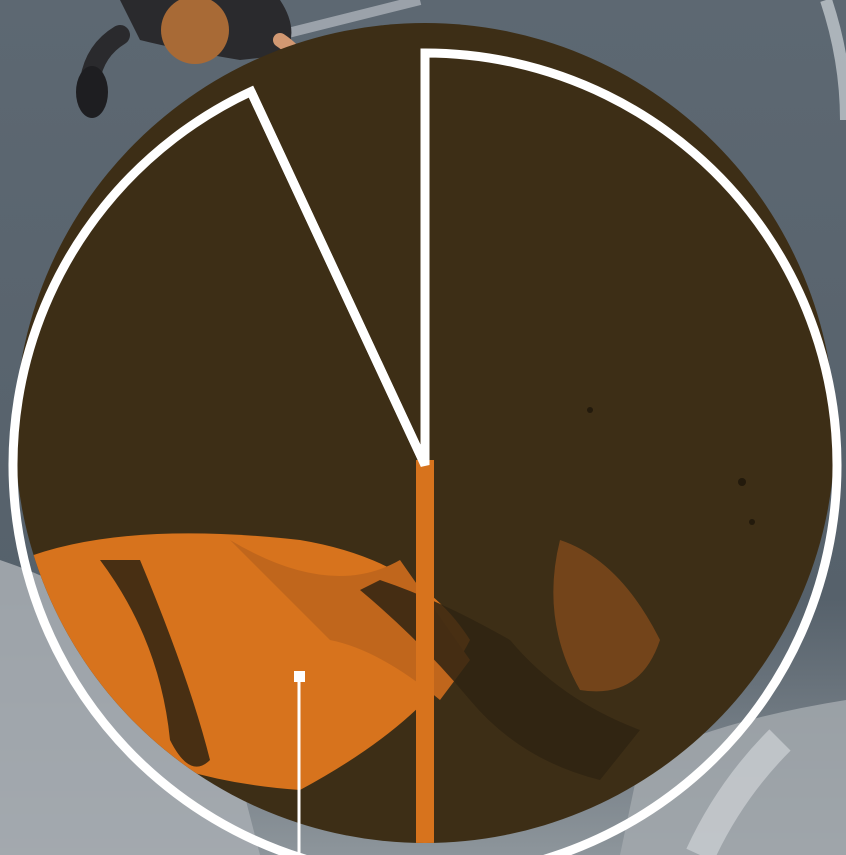 The width and height of the screenshot is (846, 855). I want to click on pie-sunlit-patch-right, so click(606, 616).